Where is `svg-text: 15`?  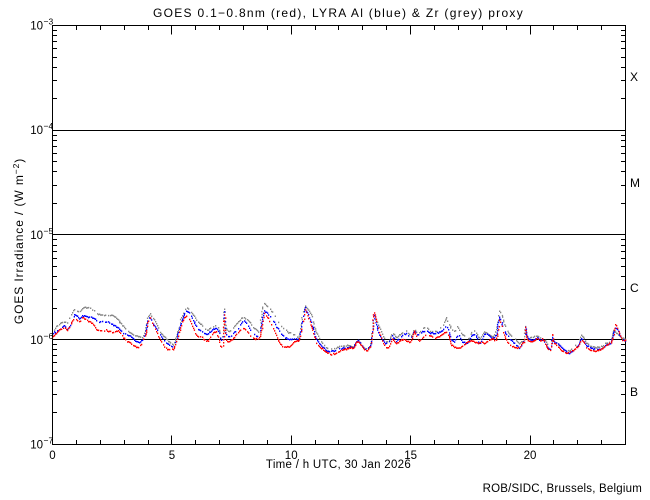
svg-text: 15 is located at coordinates (410, 456).